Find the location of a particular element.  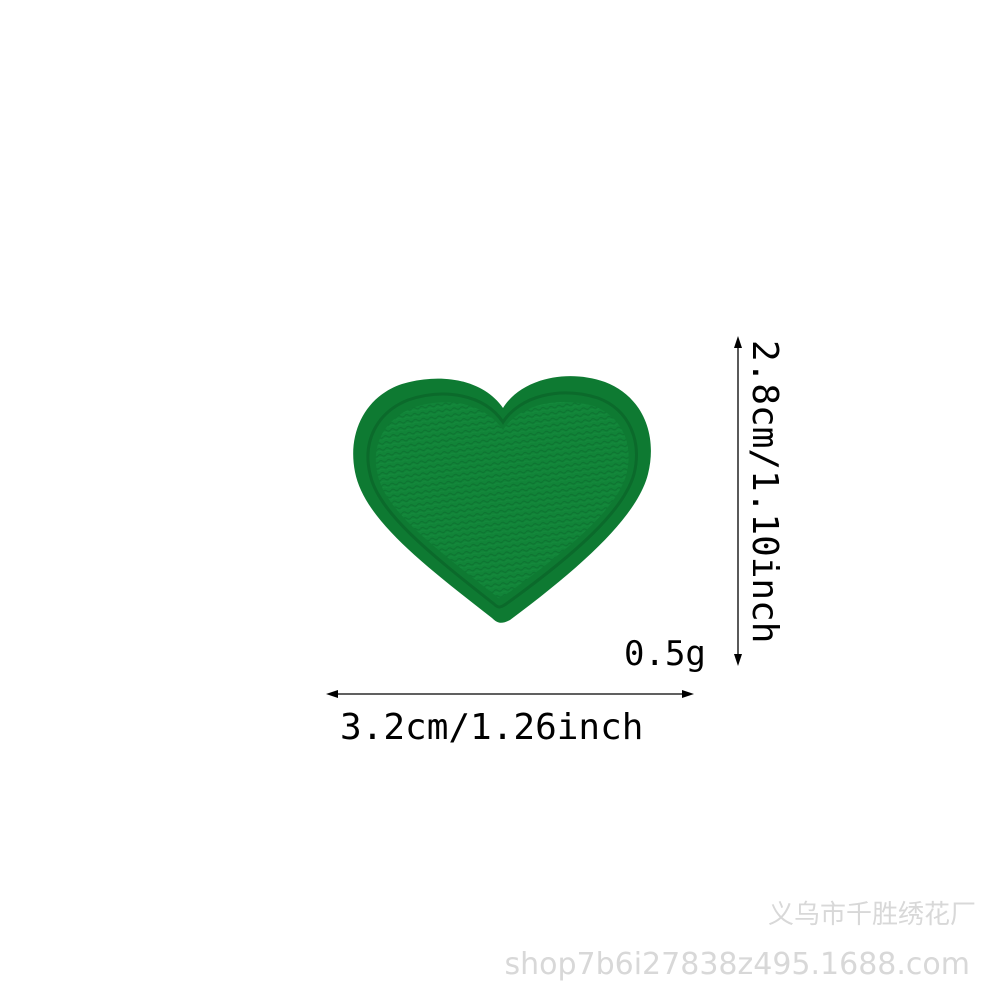

width-dimension-label: 3.2cm/1.26inch is located at coordinates (492, 727).